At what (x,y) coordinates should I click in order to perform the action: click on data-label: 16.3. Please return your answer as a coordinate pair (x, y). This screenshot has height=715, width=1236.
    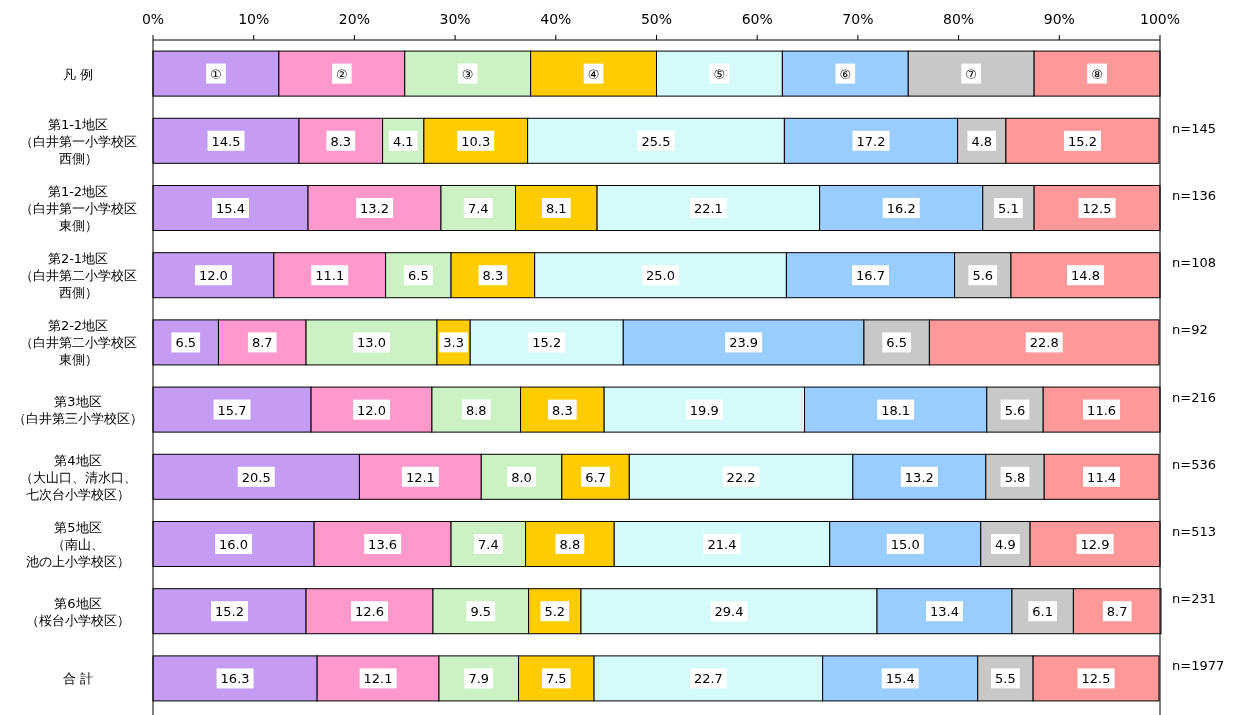
    Looking at the image, I should click on (235, 679).